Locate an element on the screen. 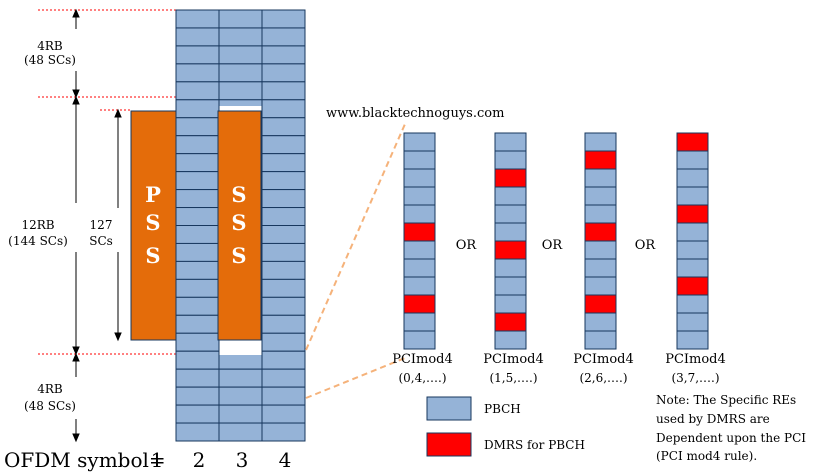  note-line: used by DMRS are is located at coordinates (713, 419).